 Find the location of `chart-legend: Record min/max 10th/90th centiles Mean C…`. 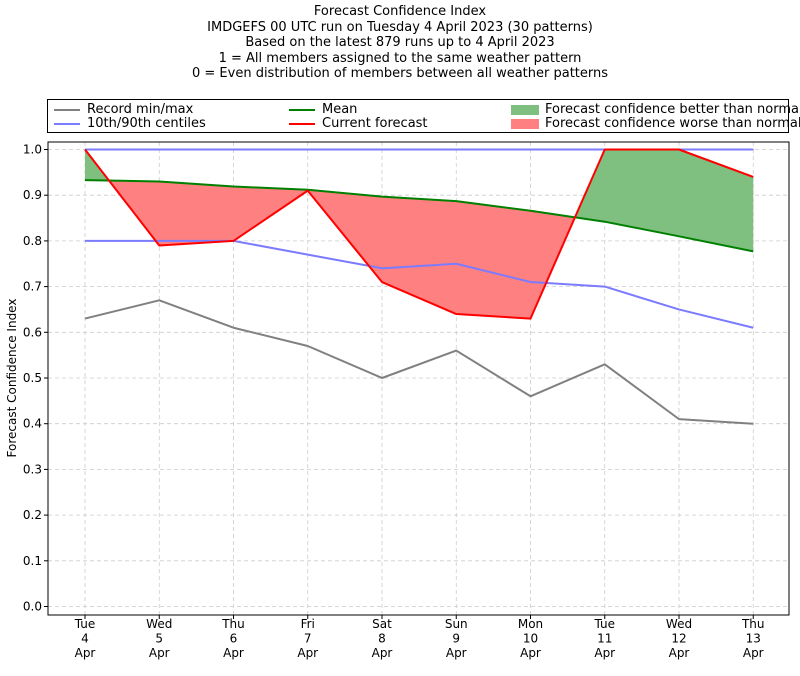

chart-legend: Record min/max 10th/90th centiles Mean C… is located at coordinates (423, 116).